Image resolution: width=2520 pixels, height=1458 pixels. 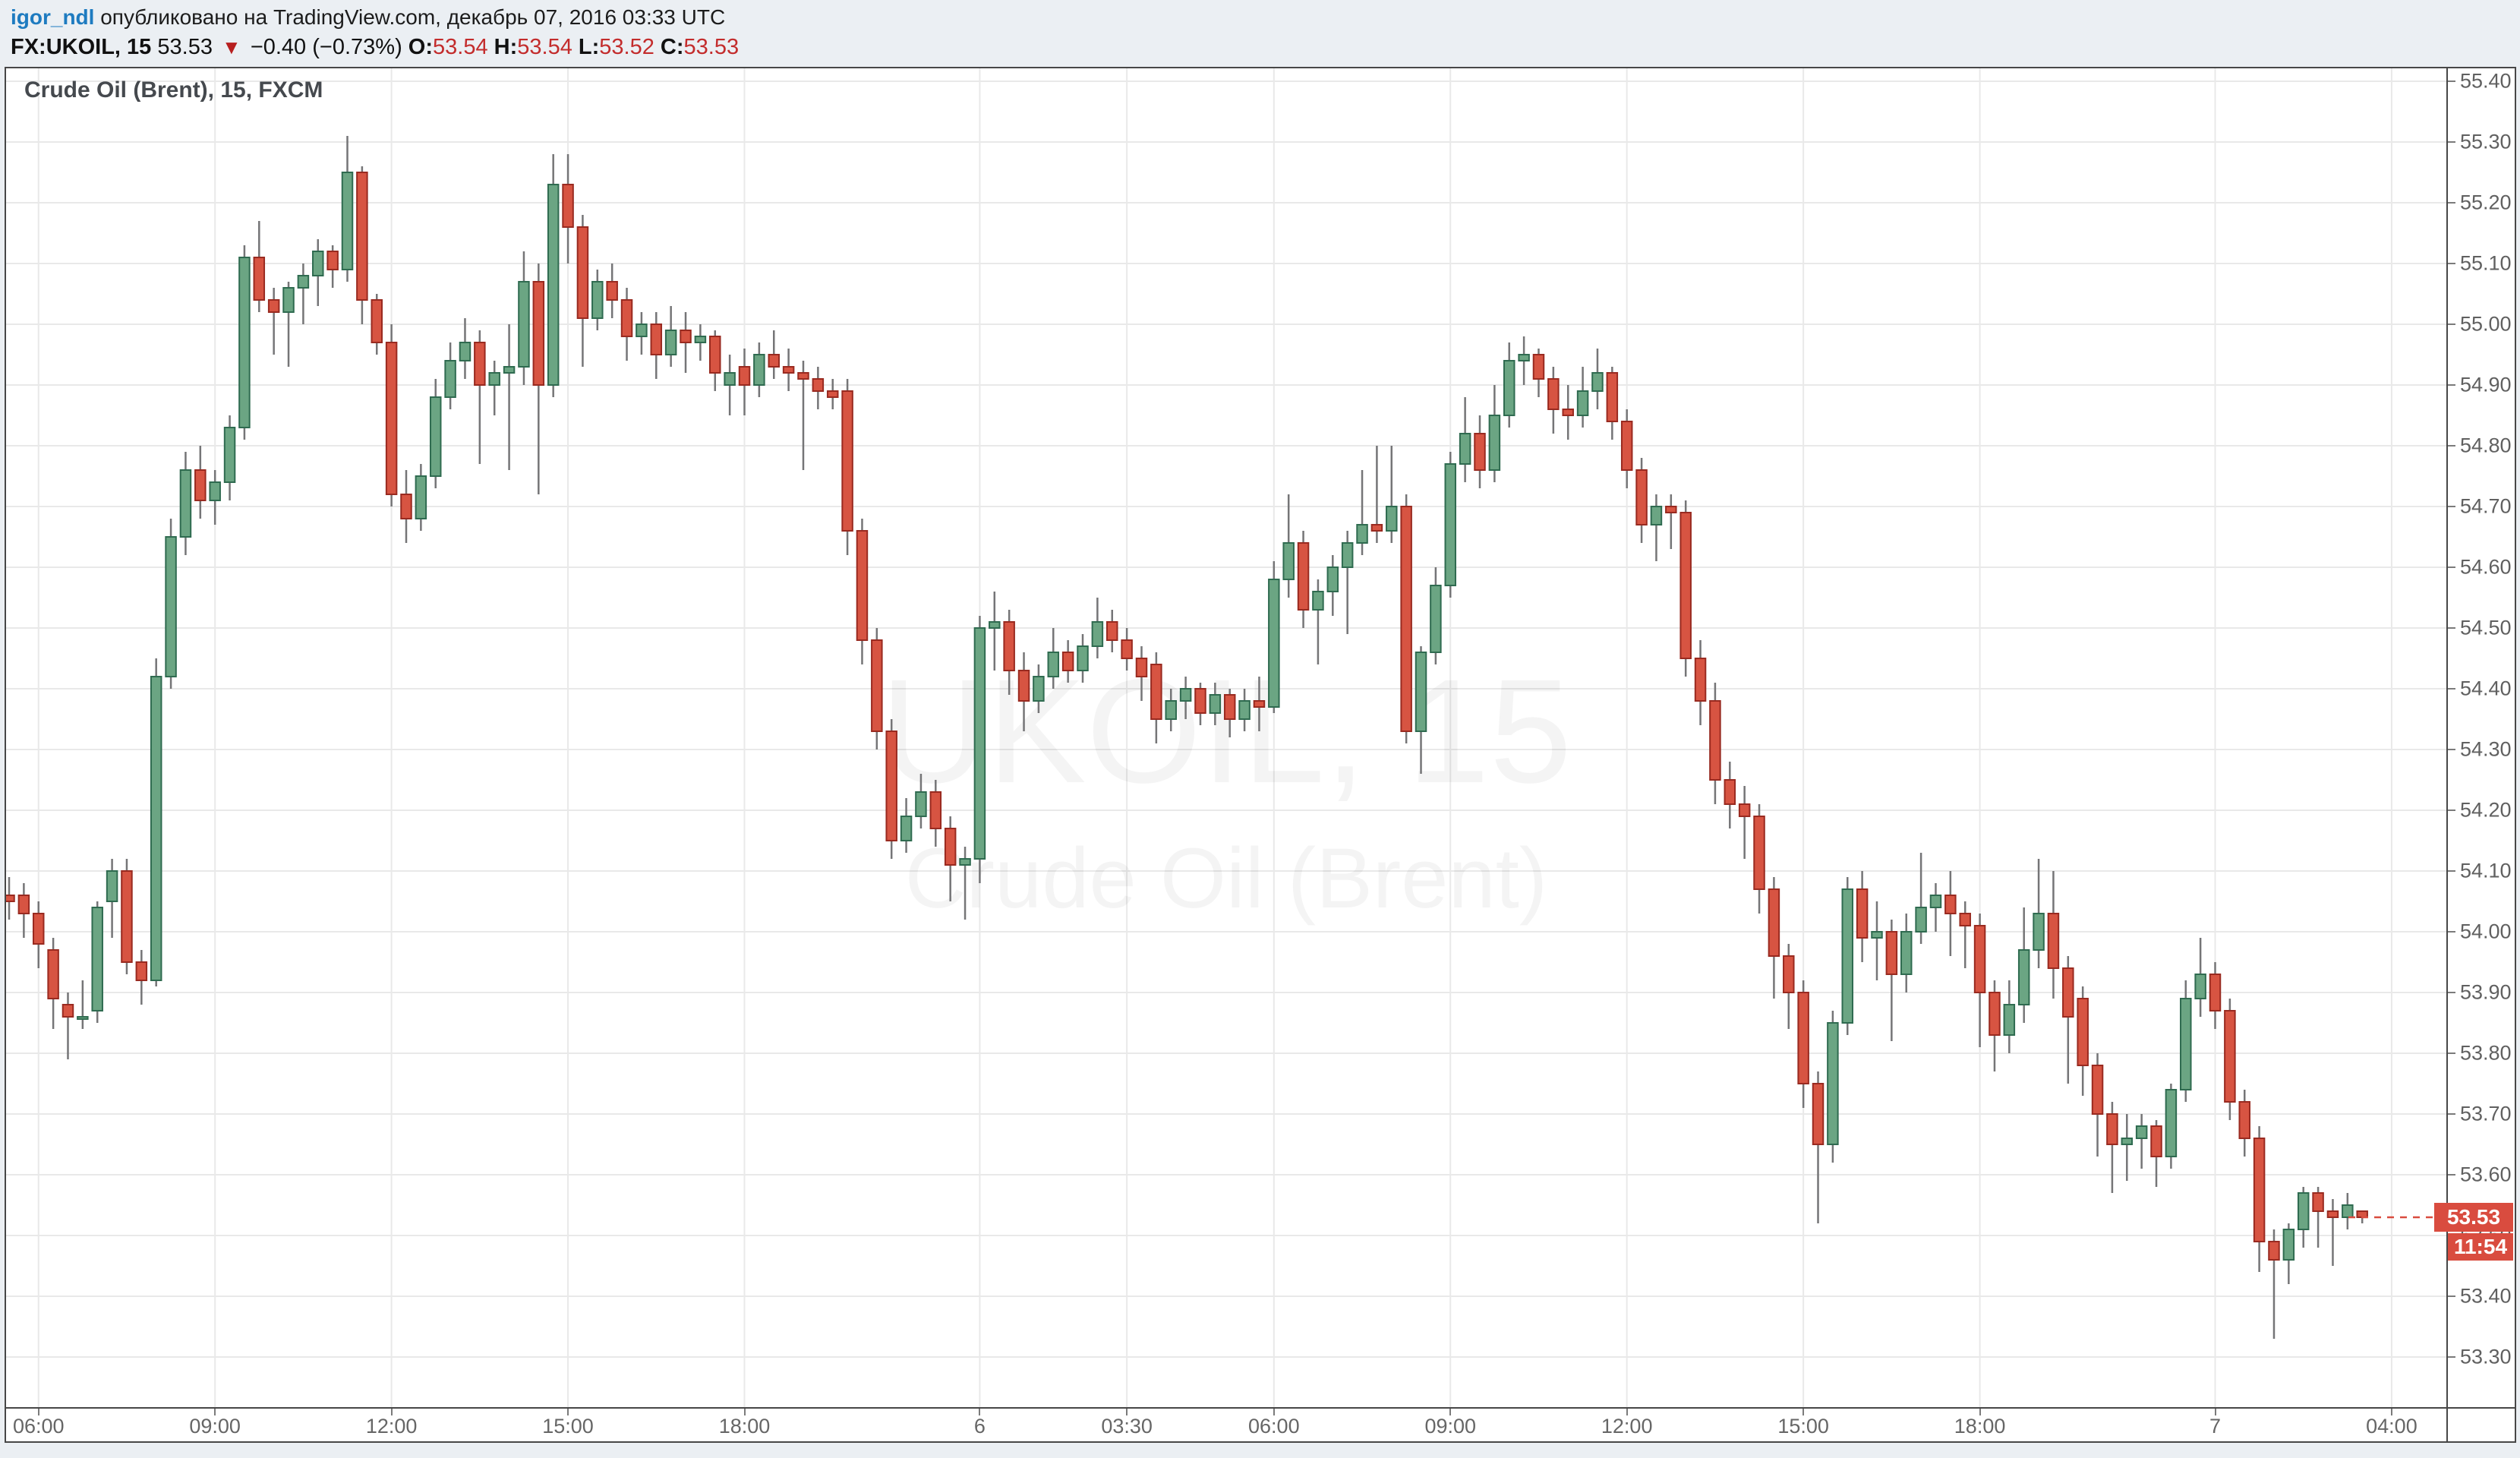 I want to click on axis-corner, so click(x=2480, y=1424).